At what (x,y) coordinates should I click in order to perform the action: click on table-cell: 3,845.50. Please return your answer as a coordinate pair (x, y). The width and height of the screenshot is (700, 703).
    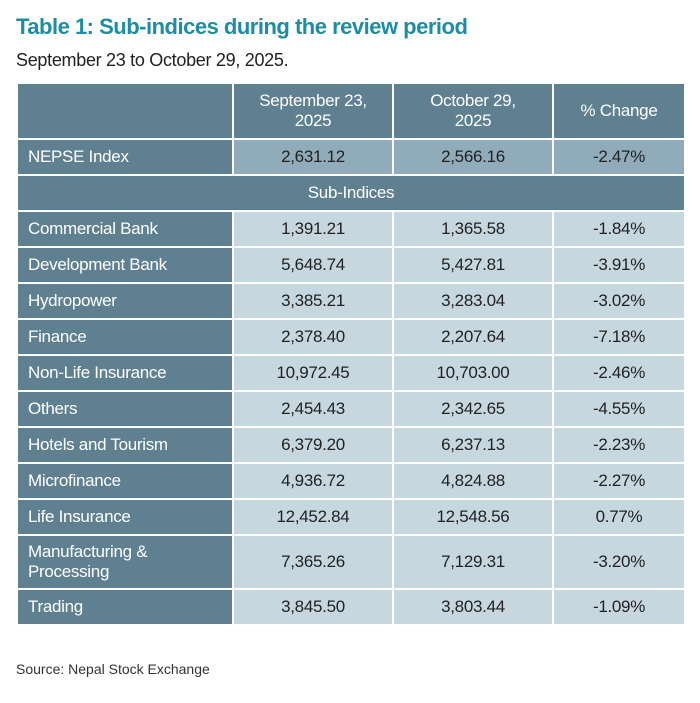
    Looking at the image, I should click on (313, 607).